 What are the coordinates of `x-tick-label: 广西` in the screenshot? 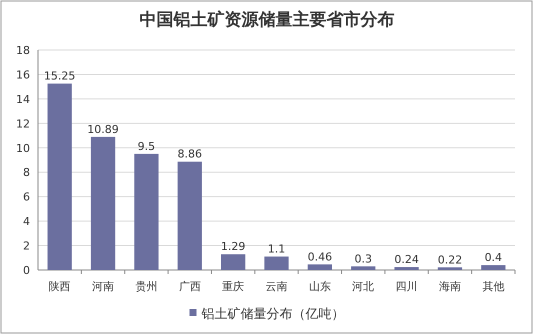 It's located at (189, 286).